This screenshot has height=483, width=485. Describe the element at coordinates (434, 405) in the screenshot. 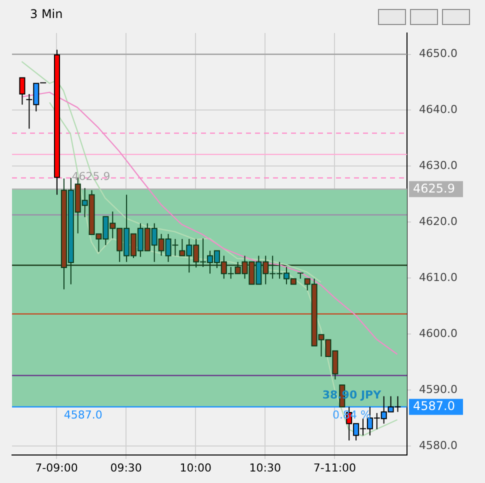

I see `ref-line-label: 4587.0` at that location.